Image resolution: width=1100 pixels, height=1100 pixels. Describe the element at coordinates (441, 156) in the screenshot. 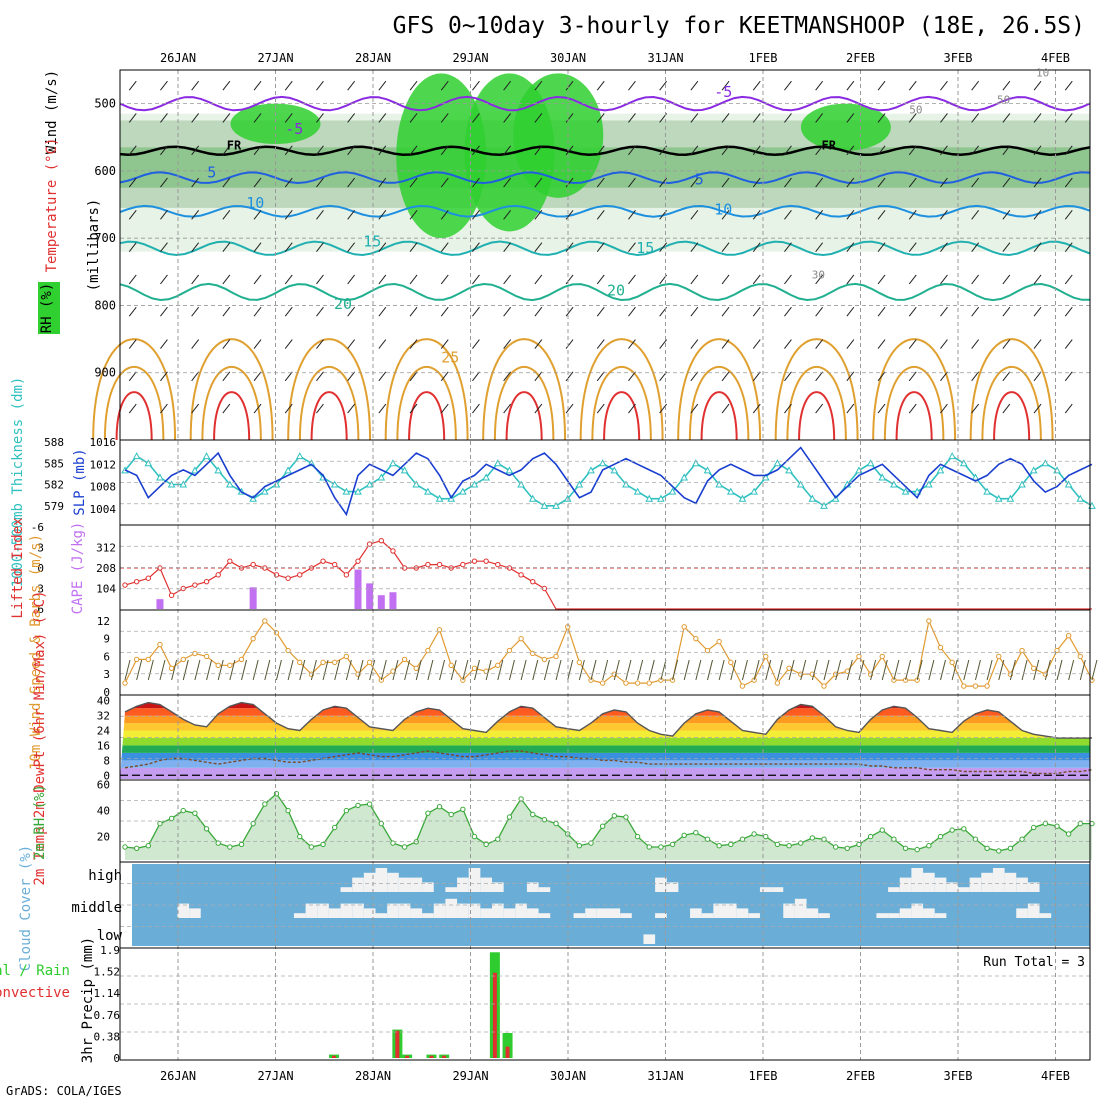

I see `rh-moist-area` at that location.